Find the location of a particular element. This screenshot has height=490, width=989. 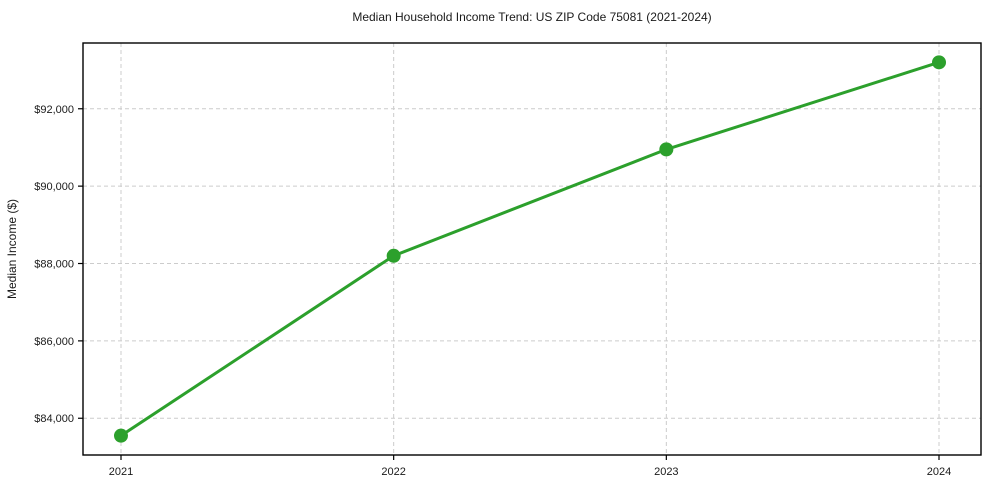

x-tick-label: 2021 is located at coordinates (121, 472).